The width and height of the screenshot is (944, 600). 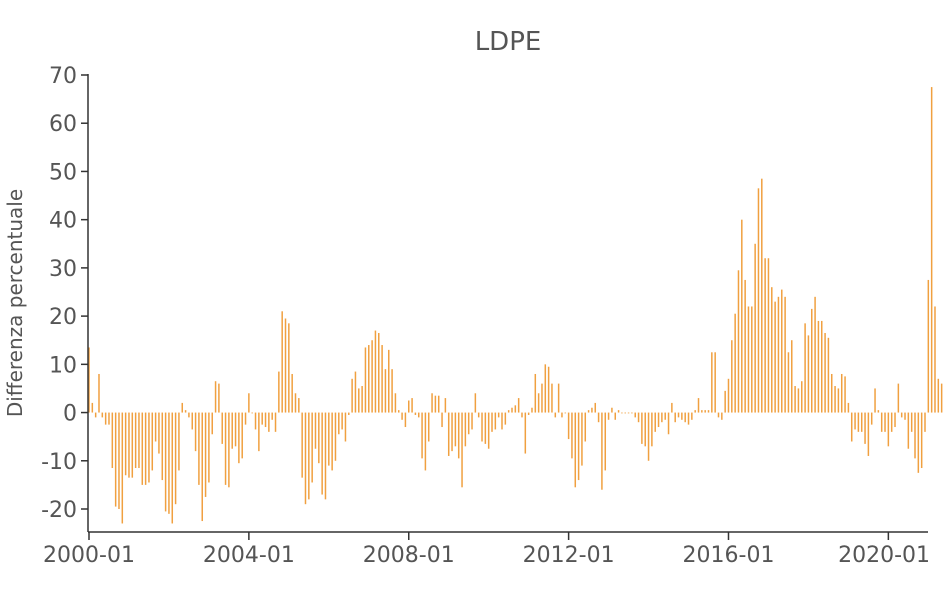 I want to click on y-tick-label: 60, so click(x=63, y=124).